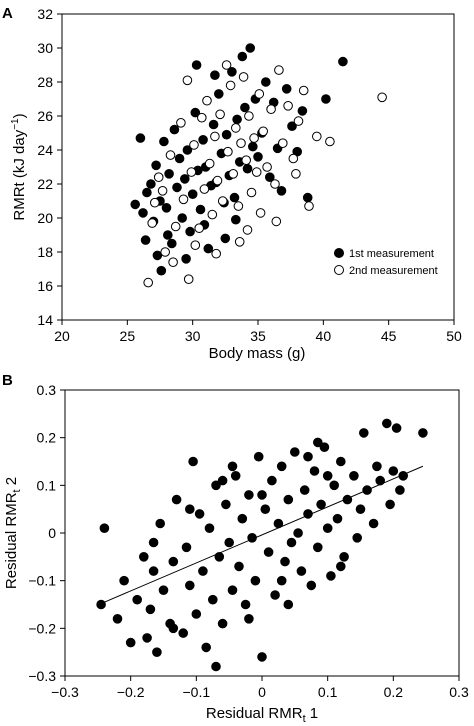  I want to click on panel-b-y-axis-label-sub: t, so click(17, 490).